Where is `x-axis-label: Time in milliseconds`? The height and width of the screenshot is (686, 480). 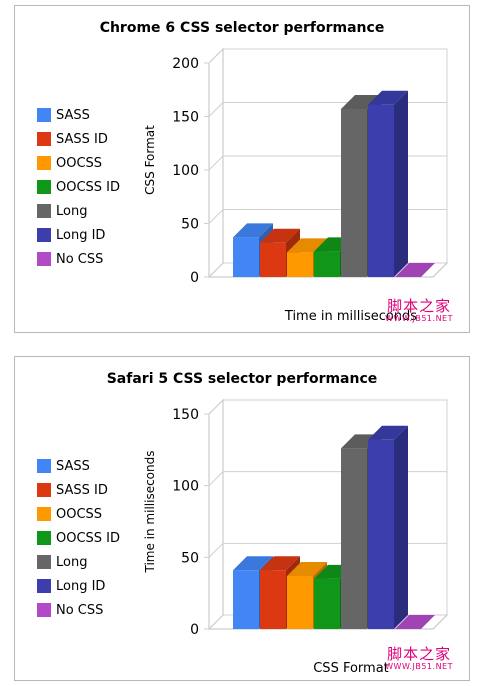 x-axis-label: Time in milliseconds is located at coordinates (350, 316).